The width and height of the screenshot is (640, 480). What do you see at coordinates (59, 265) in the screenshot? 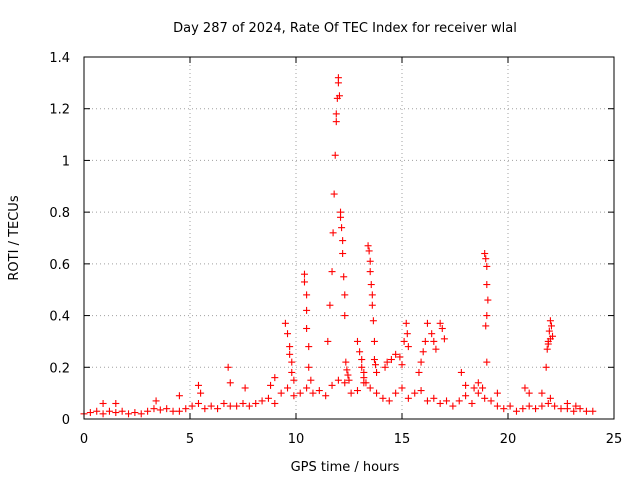
I see `y-tick-label: 0.6` at bounding box center [59, 265].